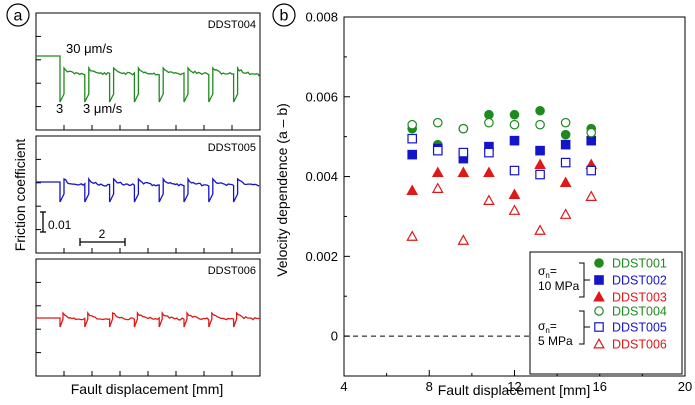 This screenshot has height=405, width=695. What do you see at coordinates (232, 25) in the screenshot?
I see `trace-label-ddst004: DDST004` at bounding box center [232, 25].